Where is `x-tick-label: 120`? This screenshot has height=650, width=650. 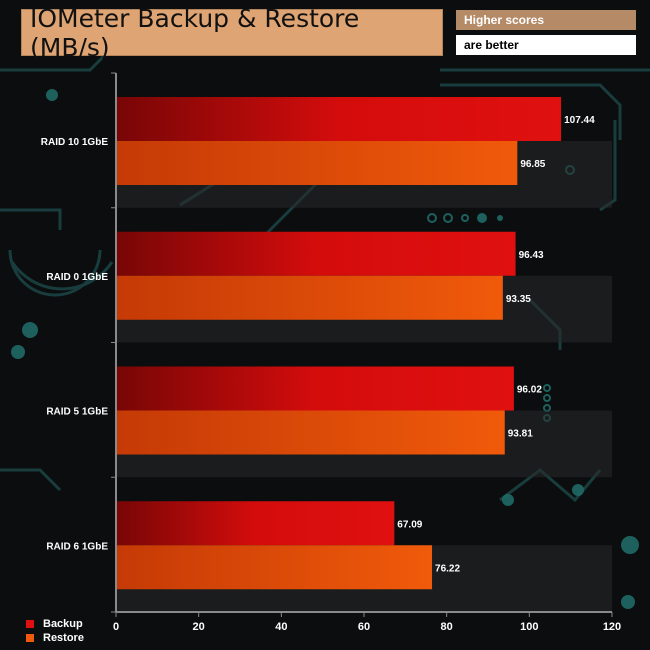
x-tick-label: 120 is located at coordinates (612, 627).